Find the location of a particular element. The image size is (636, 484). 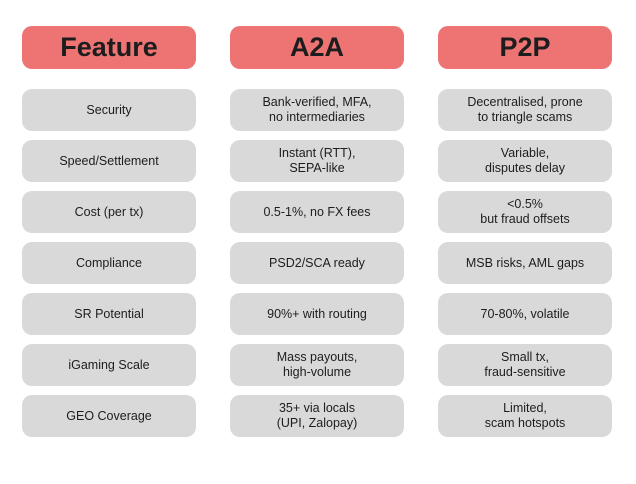

a2a-cell: Instant (RTT), SEPA-like is located at coordinates (317, 161).